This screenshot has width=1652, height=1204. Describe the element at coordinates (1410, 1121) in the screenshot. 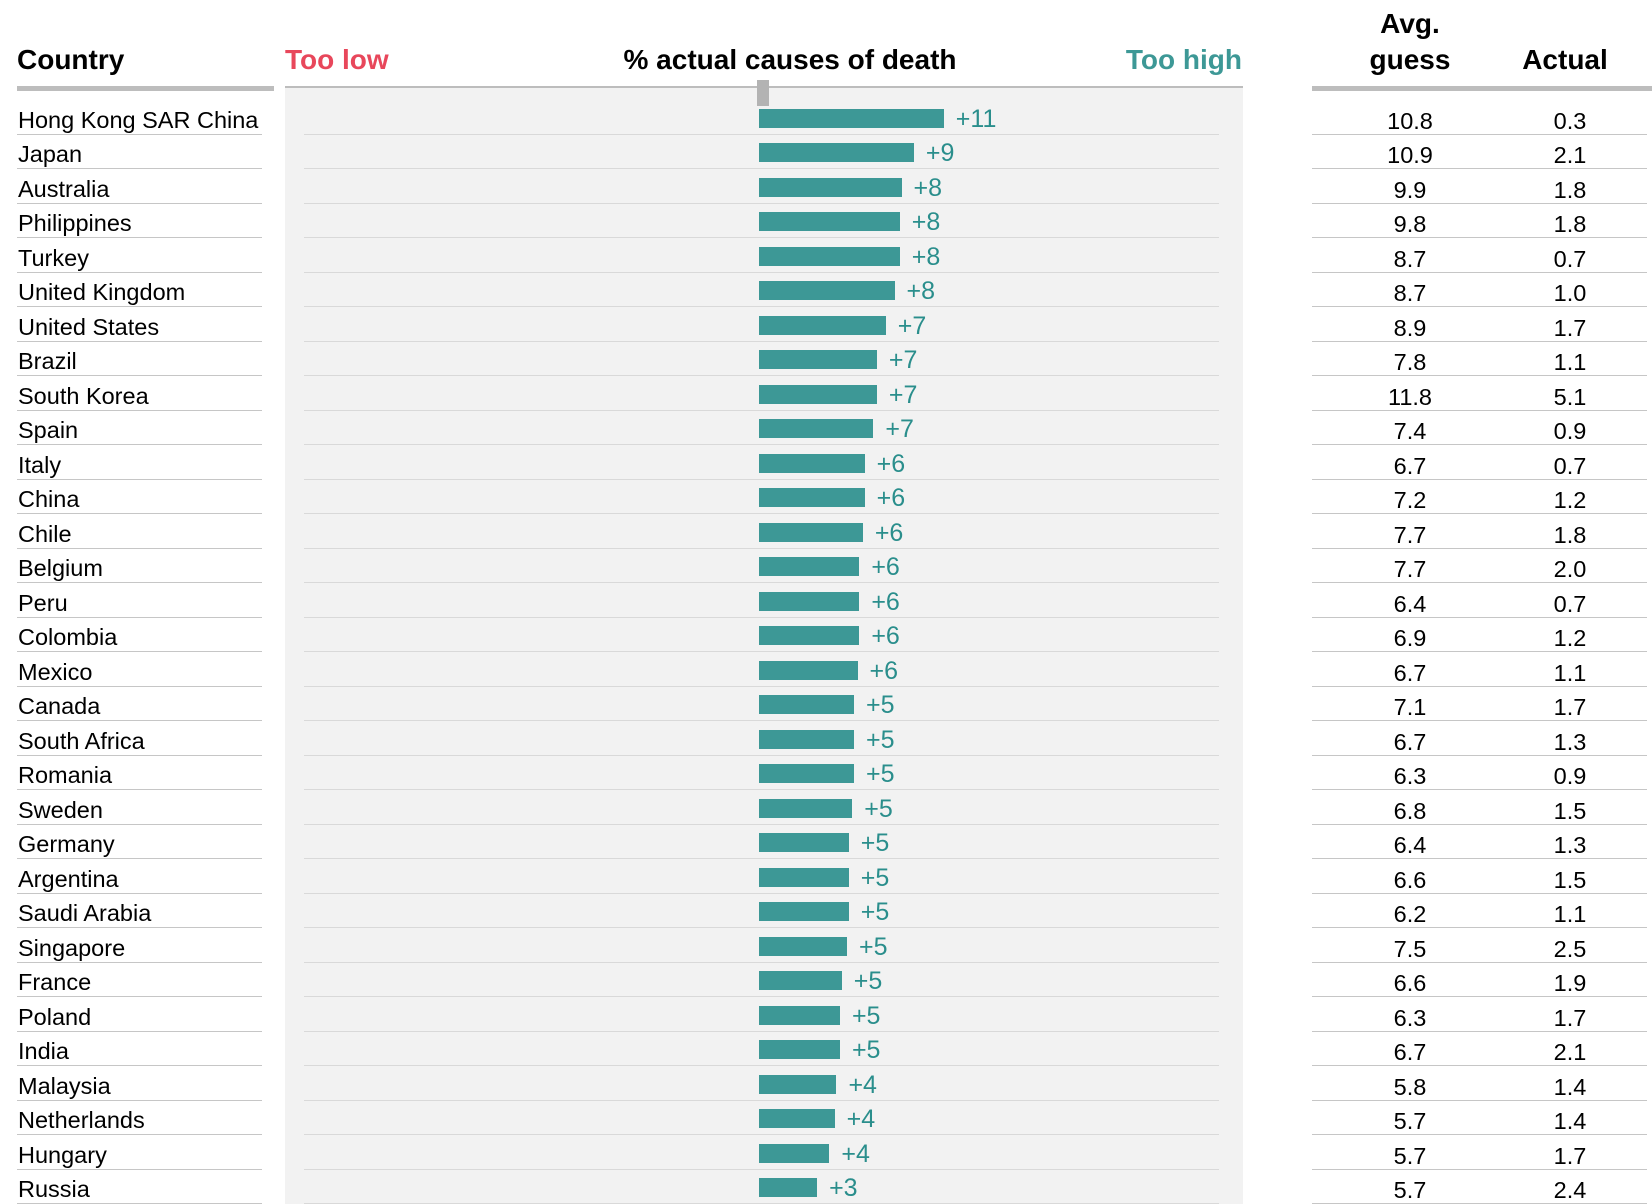

I see `avg-guess-value: 5.7` at that location.